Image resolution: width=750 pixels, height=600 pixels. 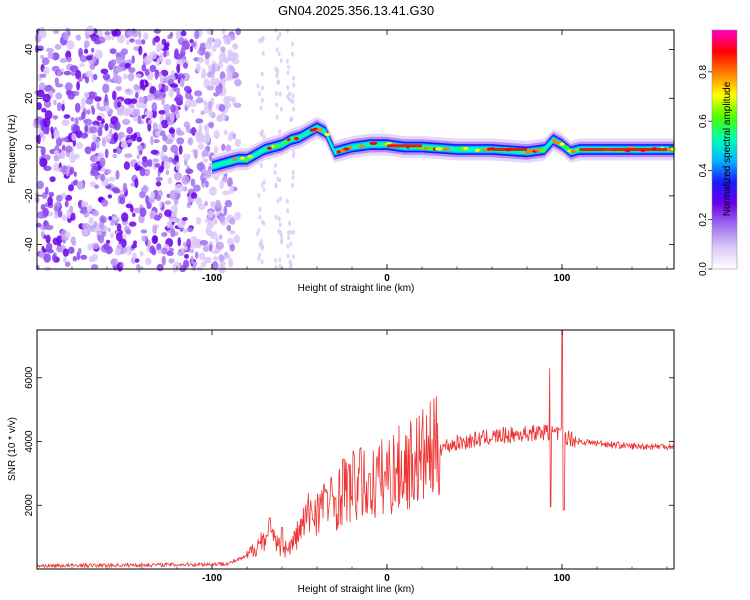 What do you see at coordinates (29, 244) in the screenshot?
I see `y-tick-label: -40` at bounding box center [29, 244].